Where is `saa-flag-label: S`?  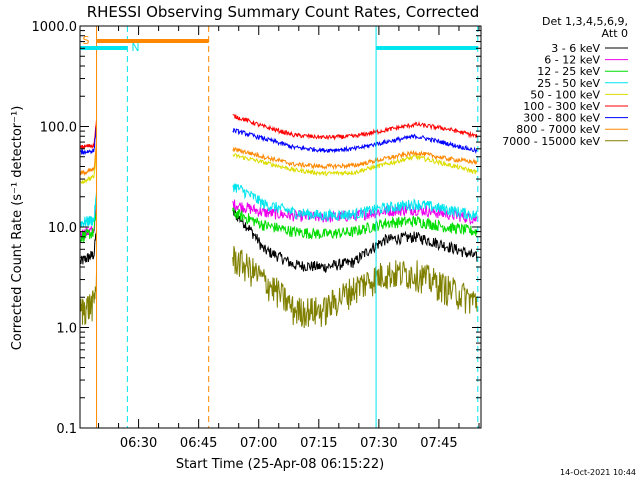
saa-flag-label: S is located at coordinates (86, 40).